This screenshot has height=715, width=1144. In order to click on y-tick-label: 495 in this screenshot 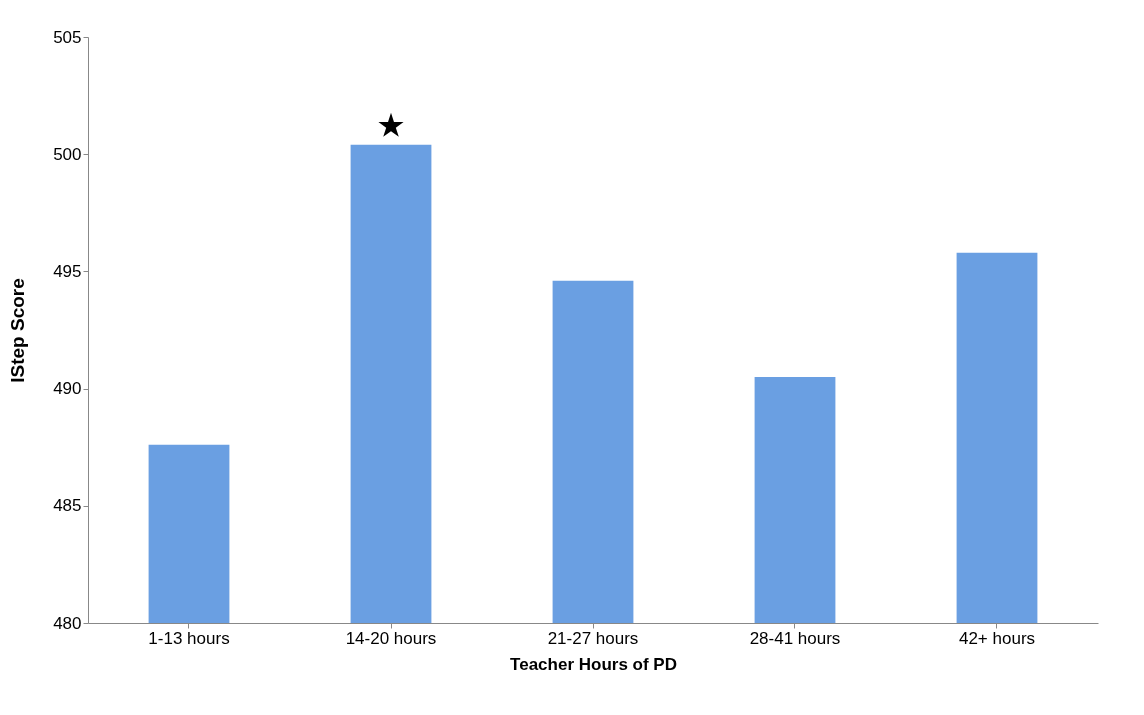, I will do `click(67, 271)`.